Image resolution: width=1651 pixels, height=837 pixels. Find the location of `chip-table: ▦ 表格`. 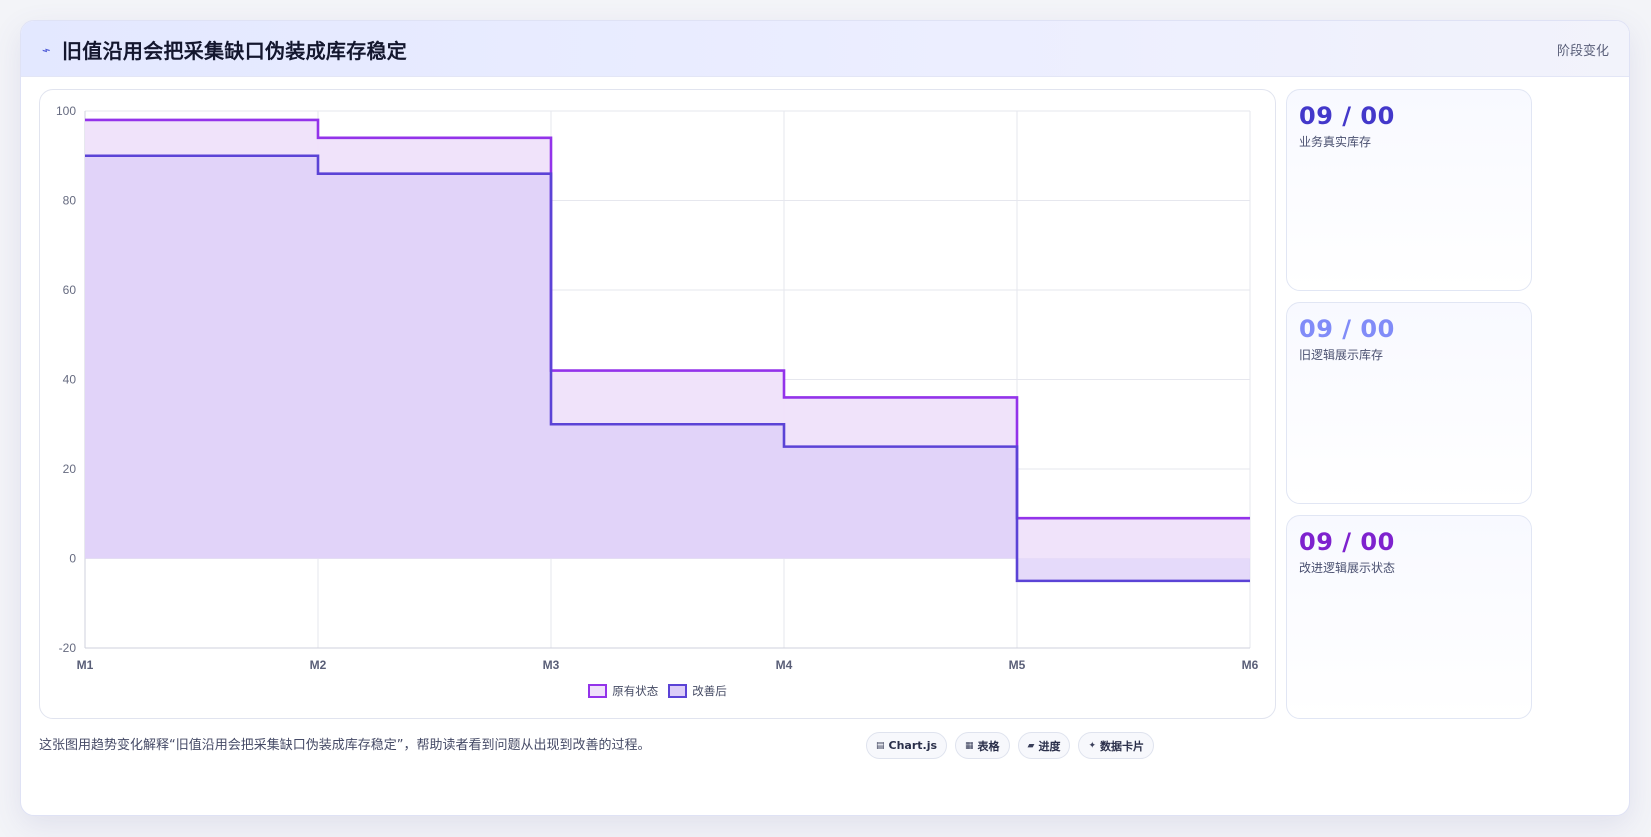

chip-table: ▦ 表格 is located at coordinates (982, 745).